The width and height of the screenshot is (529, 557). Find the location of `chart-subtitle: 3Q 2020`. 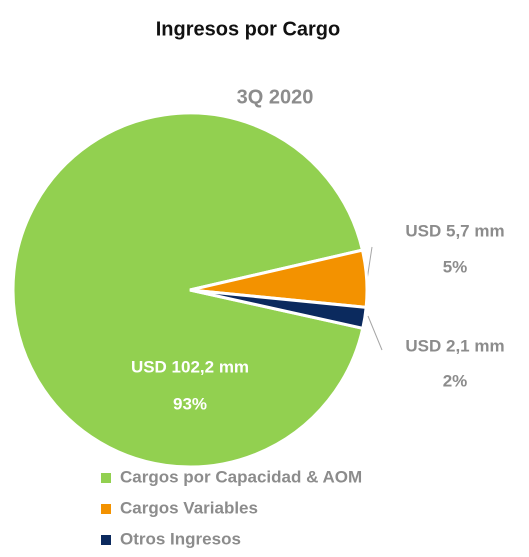

chart-subtitle: 3Q 2020 is located at coordinates (275, 97).